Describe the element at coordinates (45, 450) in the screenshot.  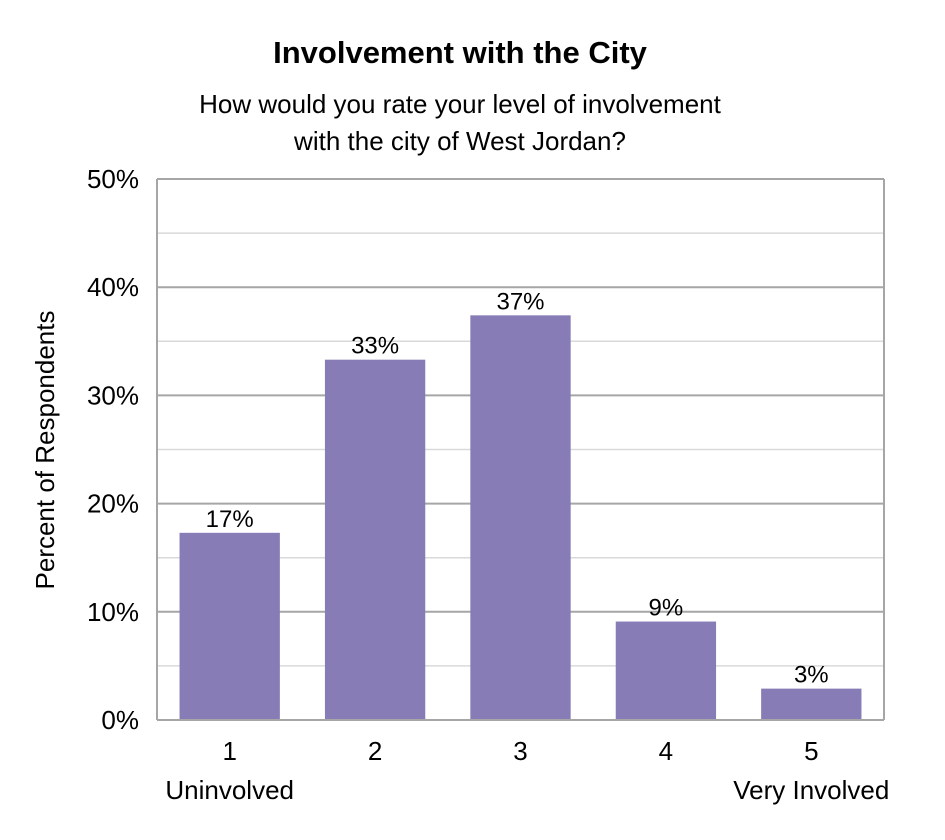
I see `y-axis-label: Percent of Respondents` at that location.